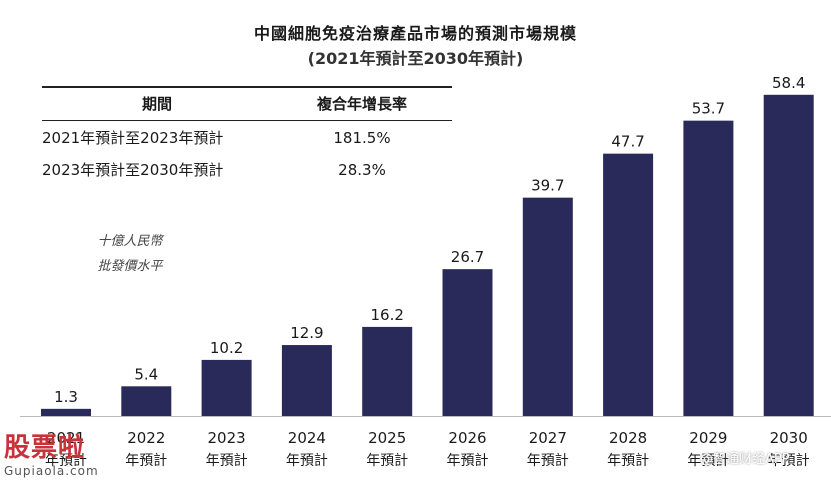 The image size is (831, 482). Describe the element at coordinates (307, 438) in the screenshot. I see `x-tick-year: 2024` at that location.